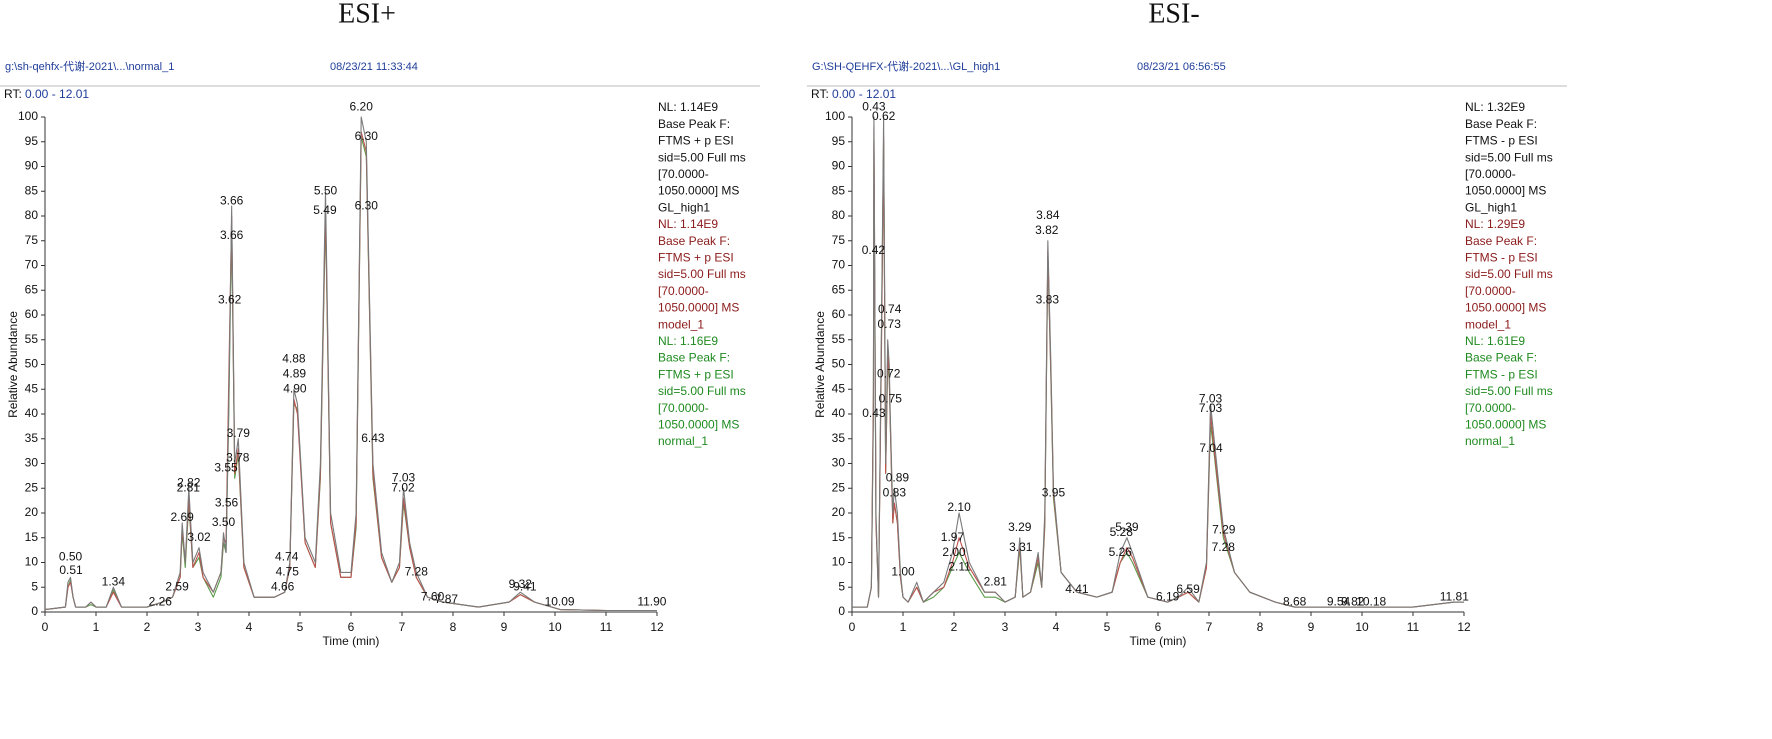 The width and height of the screenshot is (1772, 739). I want to click on peak-label: 4.74, so click(287, 557).